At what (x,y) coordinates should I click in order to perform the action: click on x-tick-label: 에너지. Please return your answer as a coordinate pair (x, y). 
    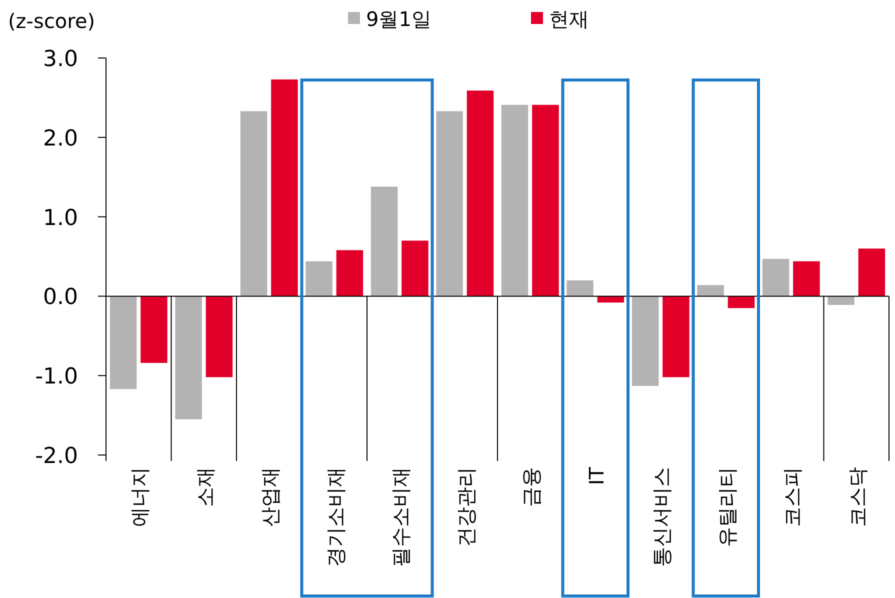
    Looking at the image, I should click on (140, 497).